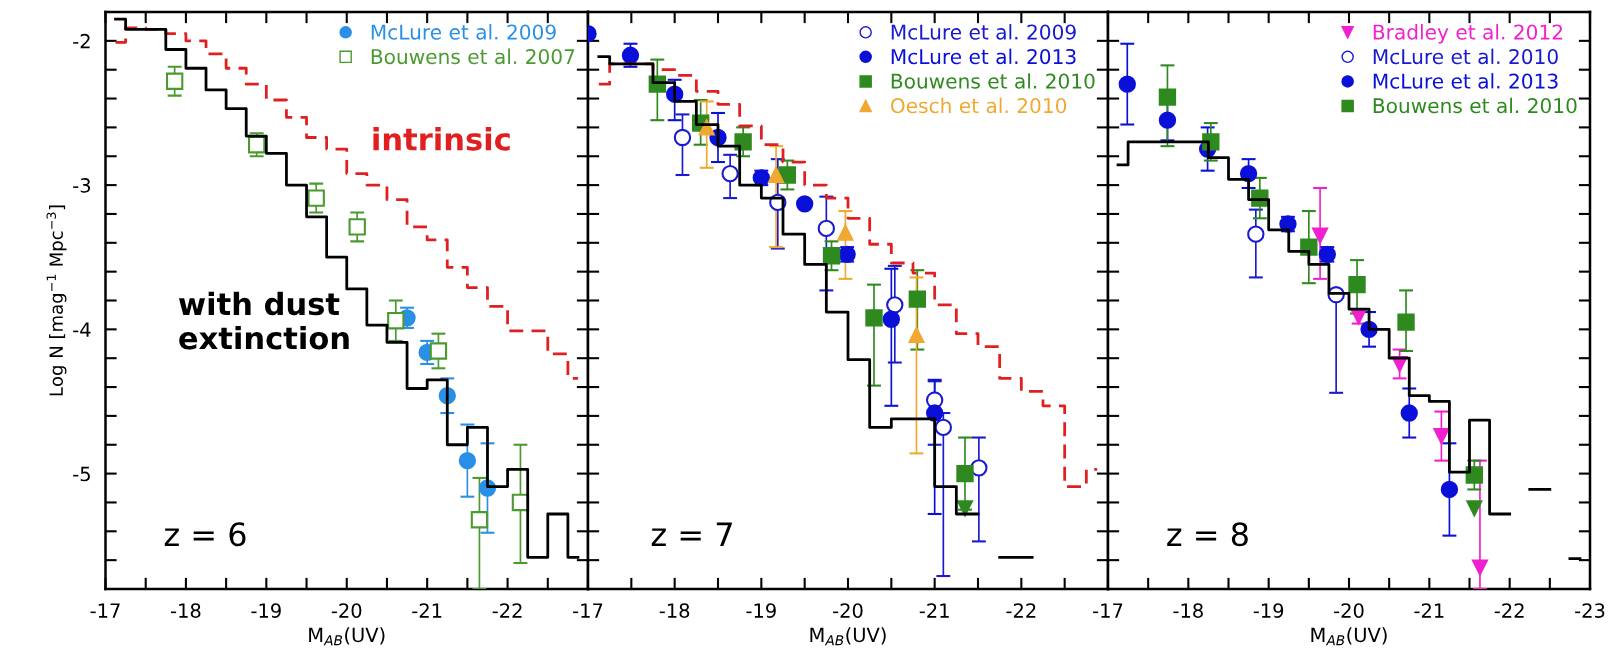 This screenshot has width=1610, height=666. What do you see at coordinates (473, 56) in the screenshot?
I see `legend-label: Bouwens et al. 2007` at bounding box center [473, 56].